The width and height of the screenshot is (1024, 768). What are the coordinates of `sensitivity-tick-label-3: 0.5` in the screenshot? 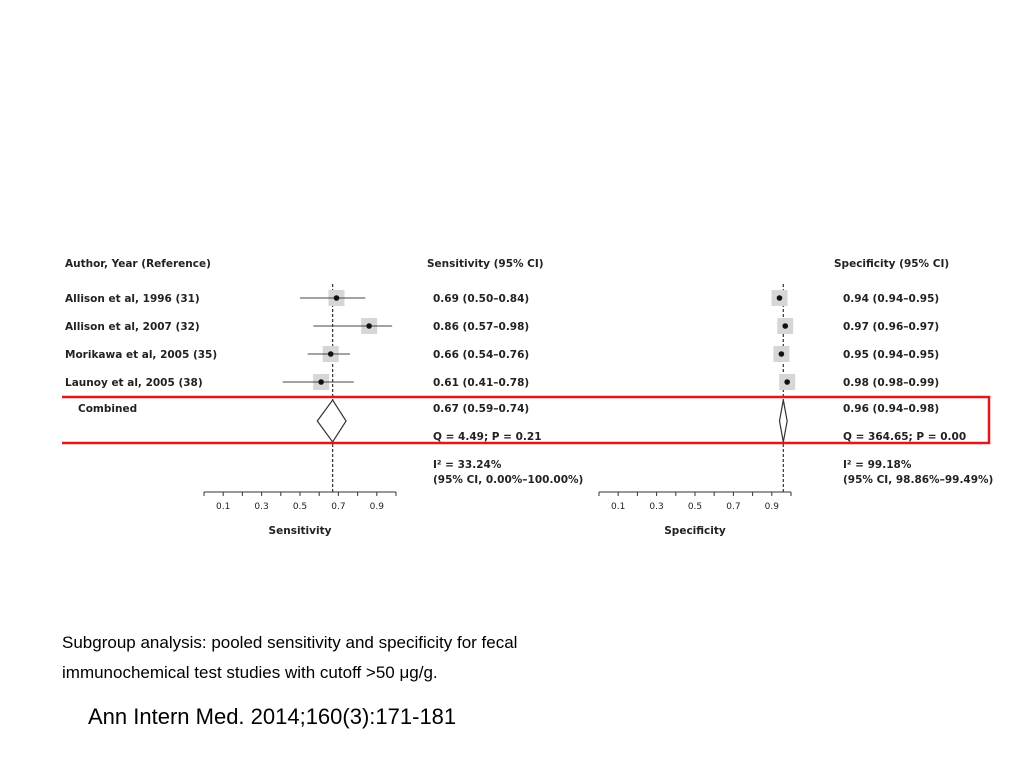 It's located at (300, 507).